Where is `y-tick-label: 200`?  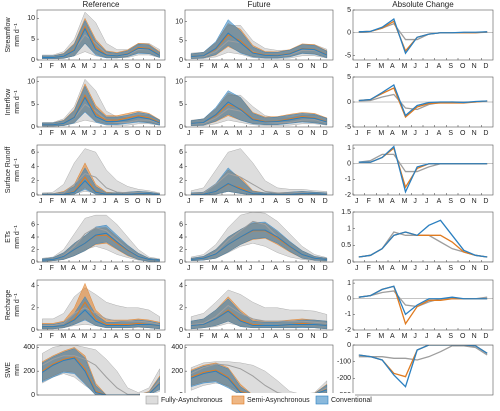 y-tick-label: 200 is located at coordinates (177, 371).